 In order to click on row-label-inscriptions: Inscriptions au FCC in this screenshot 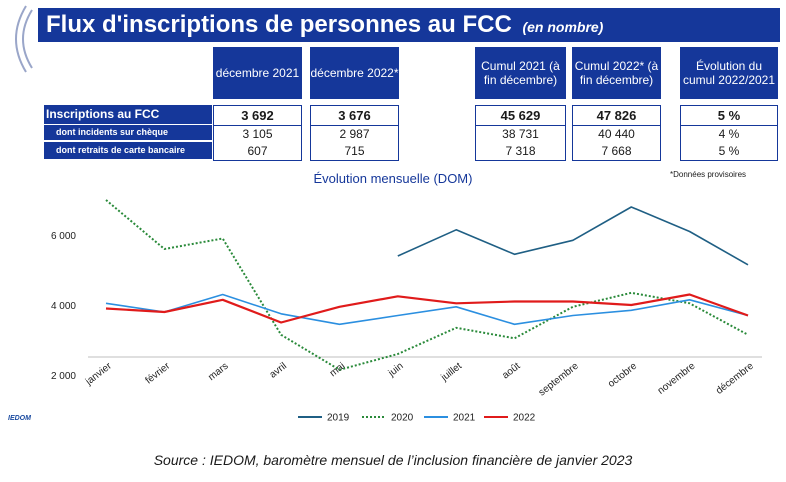, I will do `click(128, 114)`.